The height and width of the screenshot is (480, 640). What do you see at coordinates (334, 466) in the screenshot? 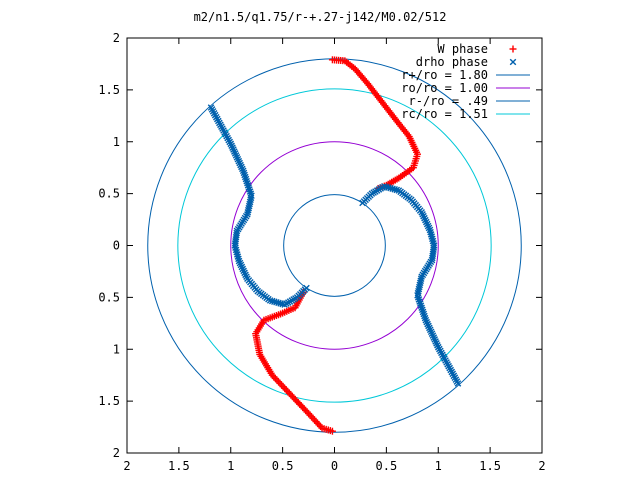
I see `x-tick-label: 0` at bounding box center [334, 466].